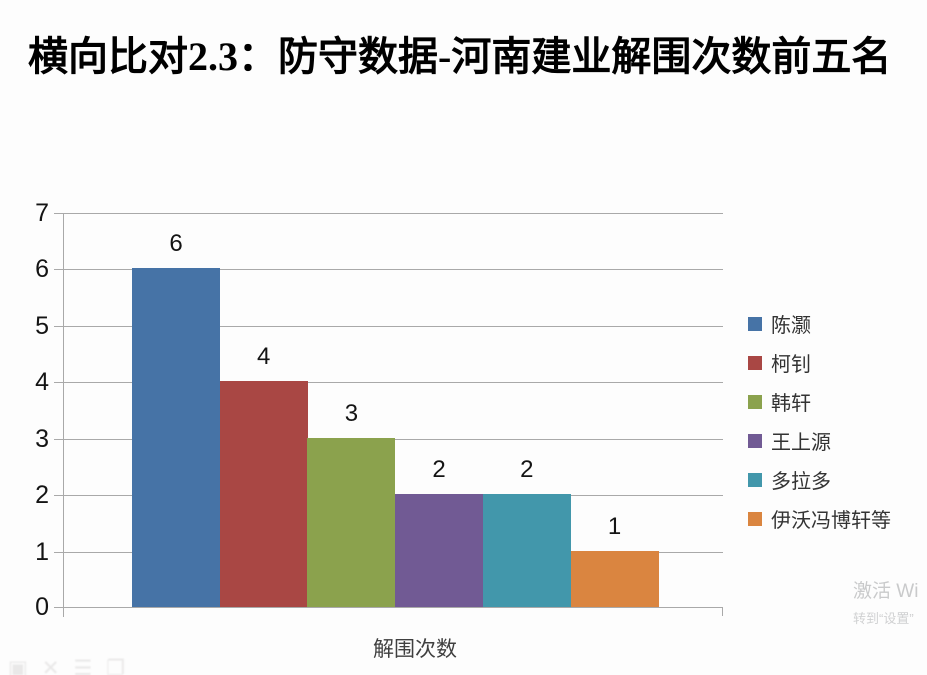 The image size is (927, 675). What do you see at coordinates (18, 666) in the screenshot?
I see `slide-thumb-icon: ▣` at bounding box center [18, 666].